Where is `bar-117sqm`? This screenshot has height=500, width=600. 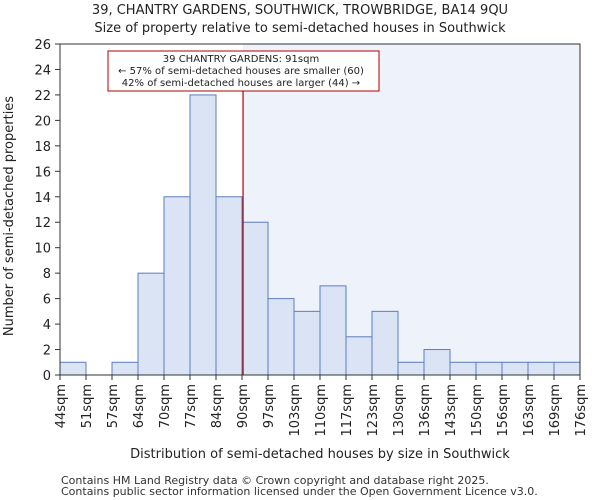 bar-117sqm is located at coordinates (359, 356).